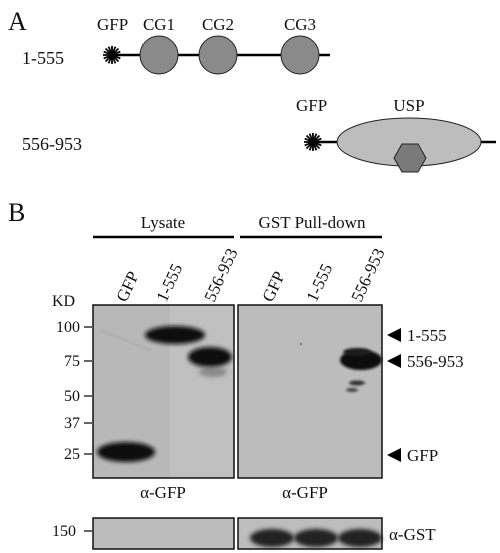  Describe the element at coordinates (273, 286) in the screenshot. I see `lane-label-pulldown-gfp: GFP` at that location.